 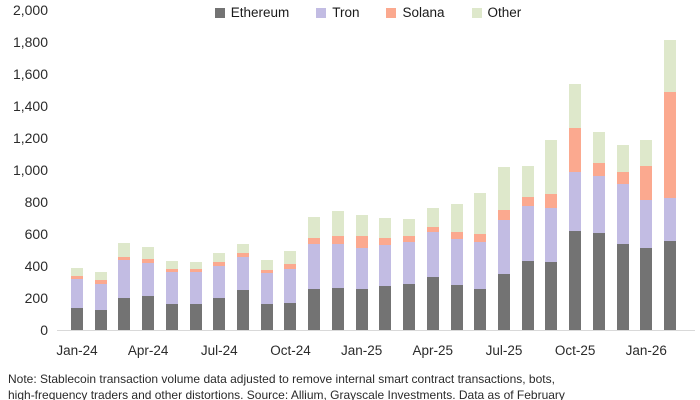 What do you see at coordinates (30, 106) in the screenshot?
I see `y-tick-label: 1,400` at bounding box center [30, 106].